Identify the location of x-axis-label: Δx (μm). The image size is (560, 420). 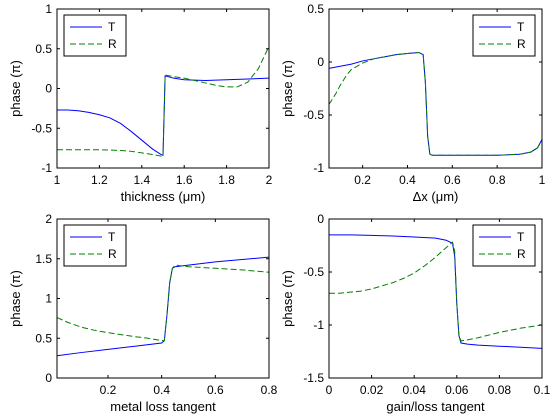
(436, 196).